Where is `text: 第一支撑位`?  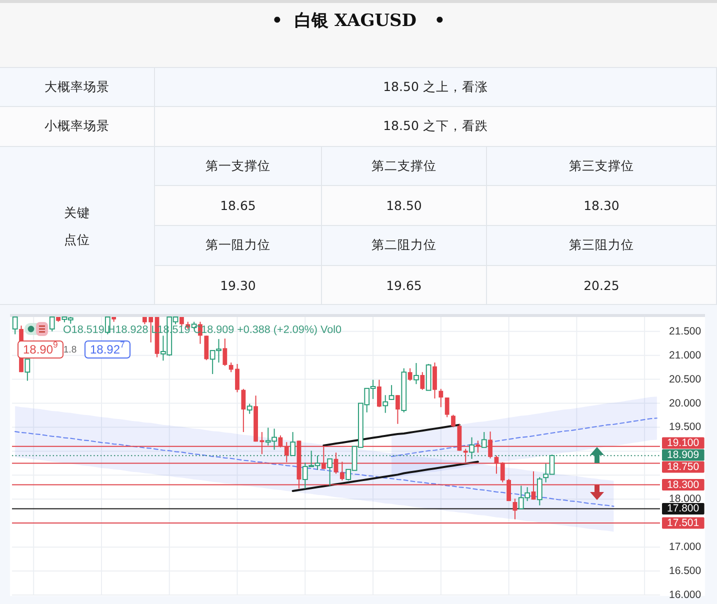
text: 第一支撑位 is located at coordinates (238, 166).